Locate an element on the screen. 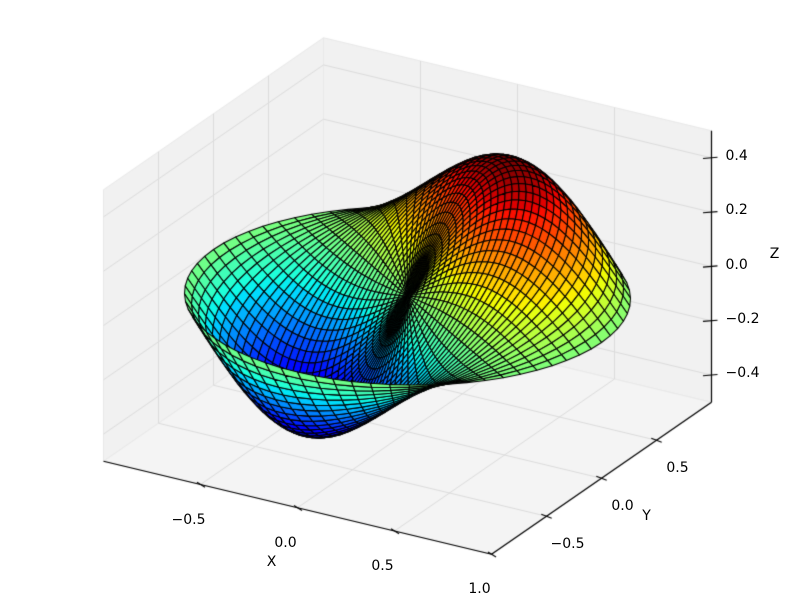 The image size is (800, 600). z-tick-label: 0.4 is located at coordinates (736, 155).